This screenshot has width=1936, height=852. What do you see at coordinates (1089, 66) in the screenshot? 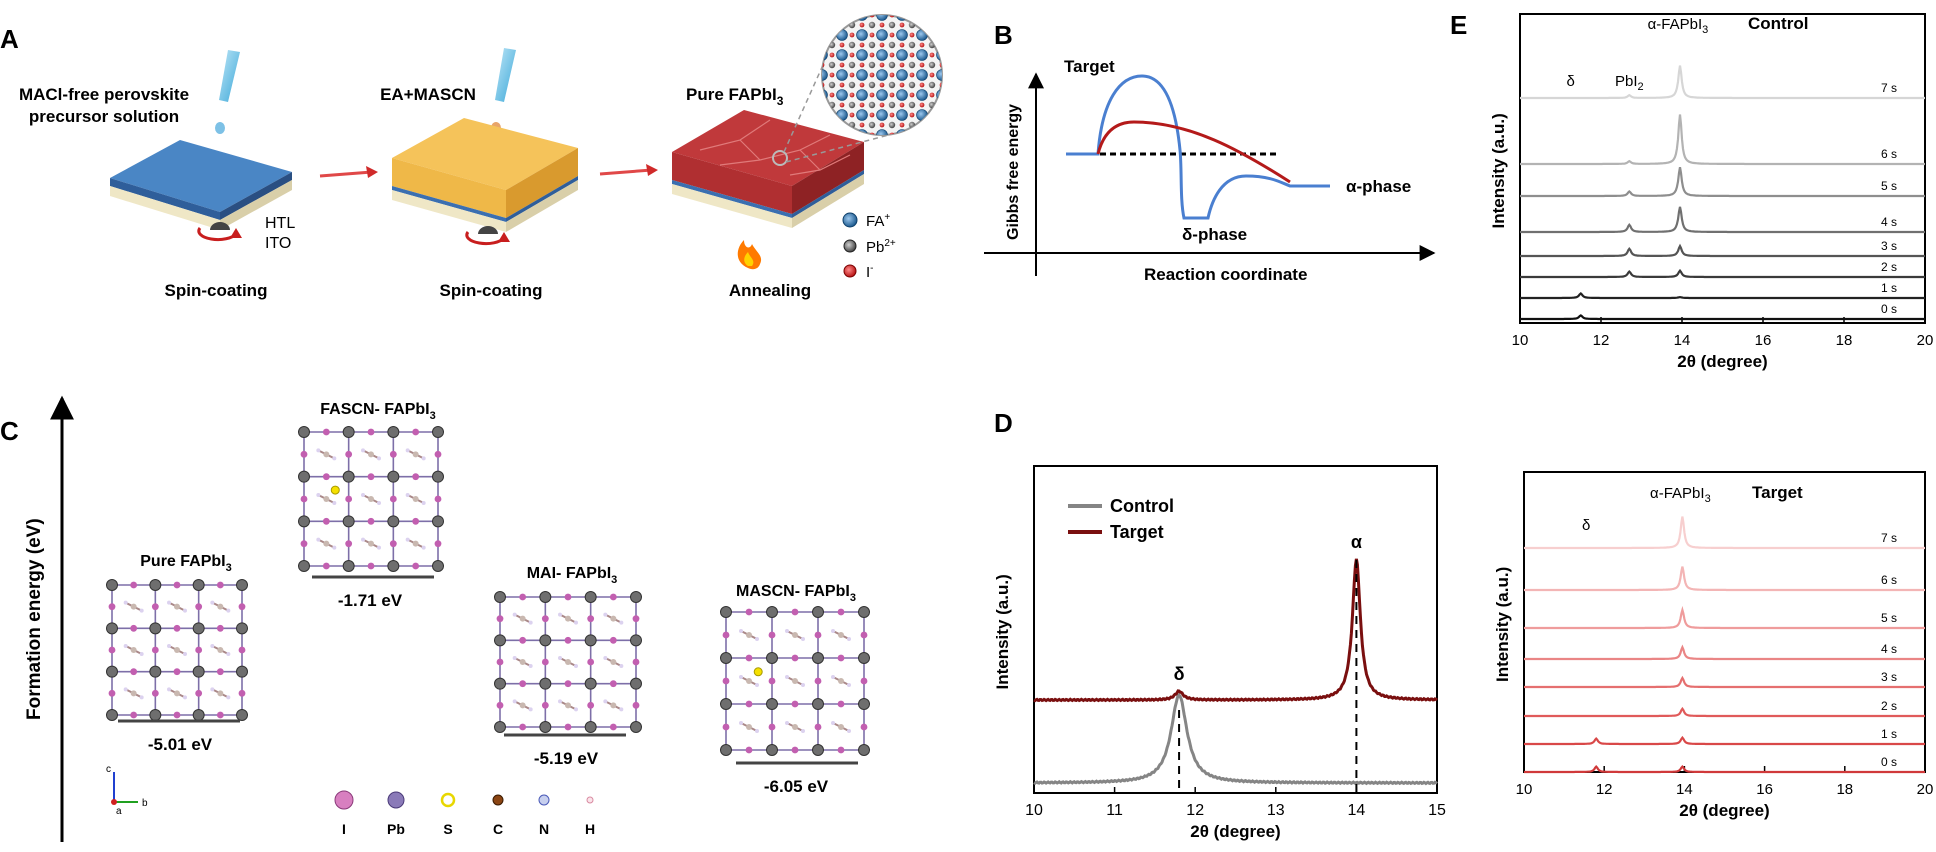
I see `target-curve-label: Target` at bounding box center [1089, 66].